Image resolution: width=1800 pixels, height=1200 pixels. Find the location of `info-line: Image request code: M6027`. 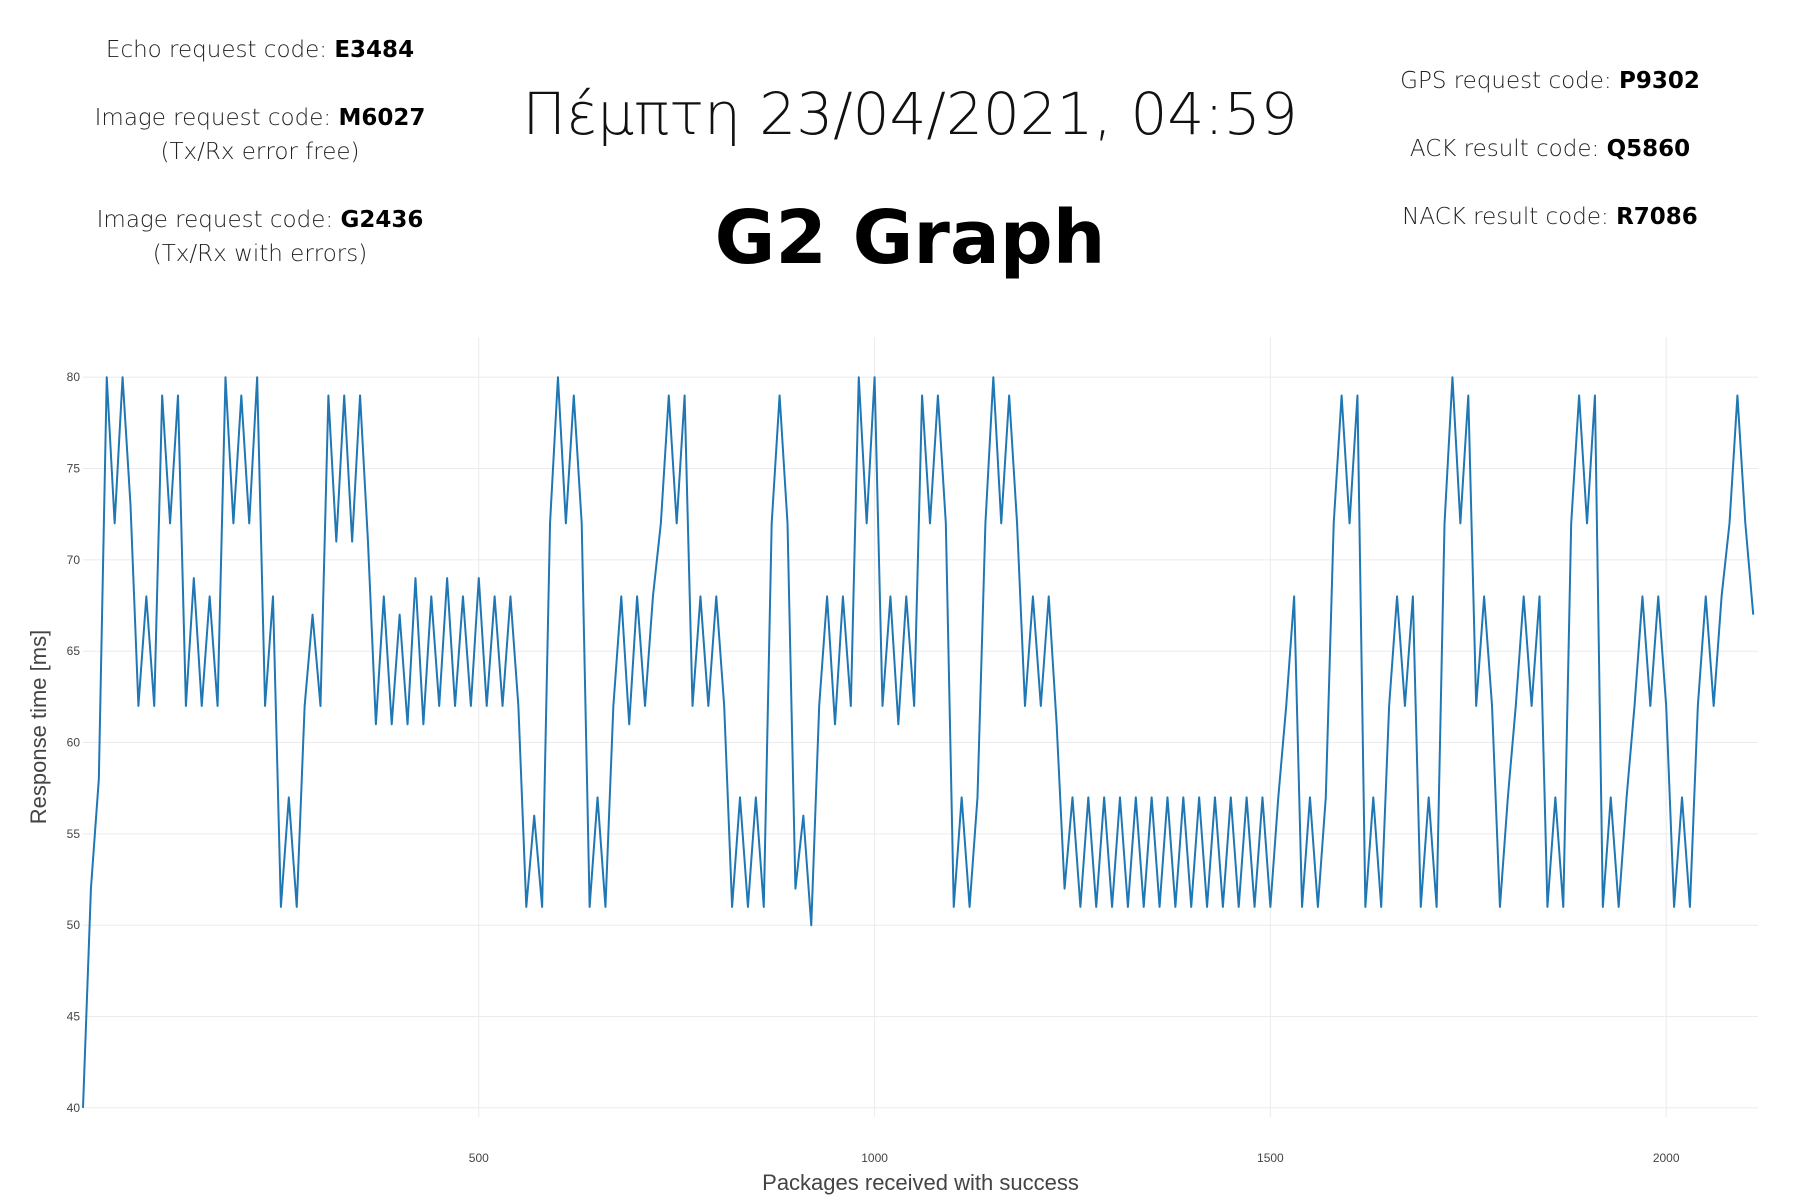

info-line: Image request code: M6027 is located at coordinates (260, 118).